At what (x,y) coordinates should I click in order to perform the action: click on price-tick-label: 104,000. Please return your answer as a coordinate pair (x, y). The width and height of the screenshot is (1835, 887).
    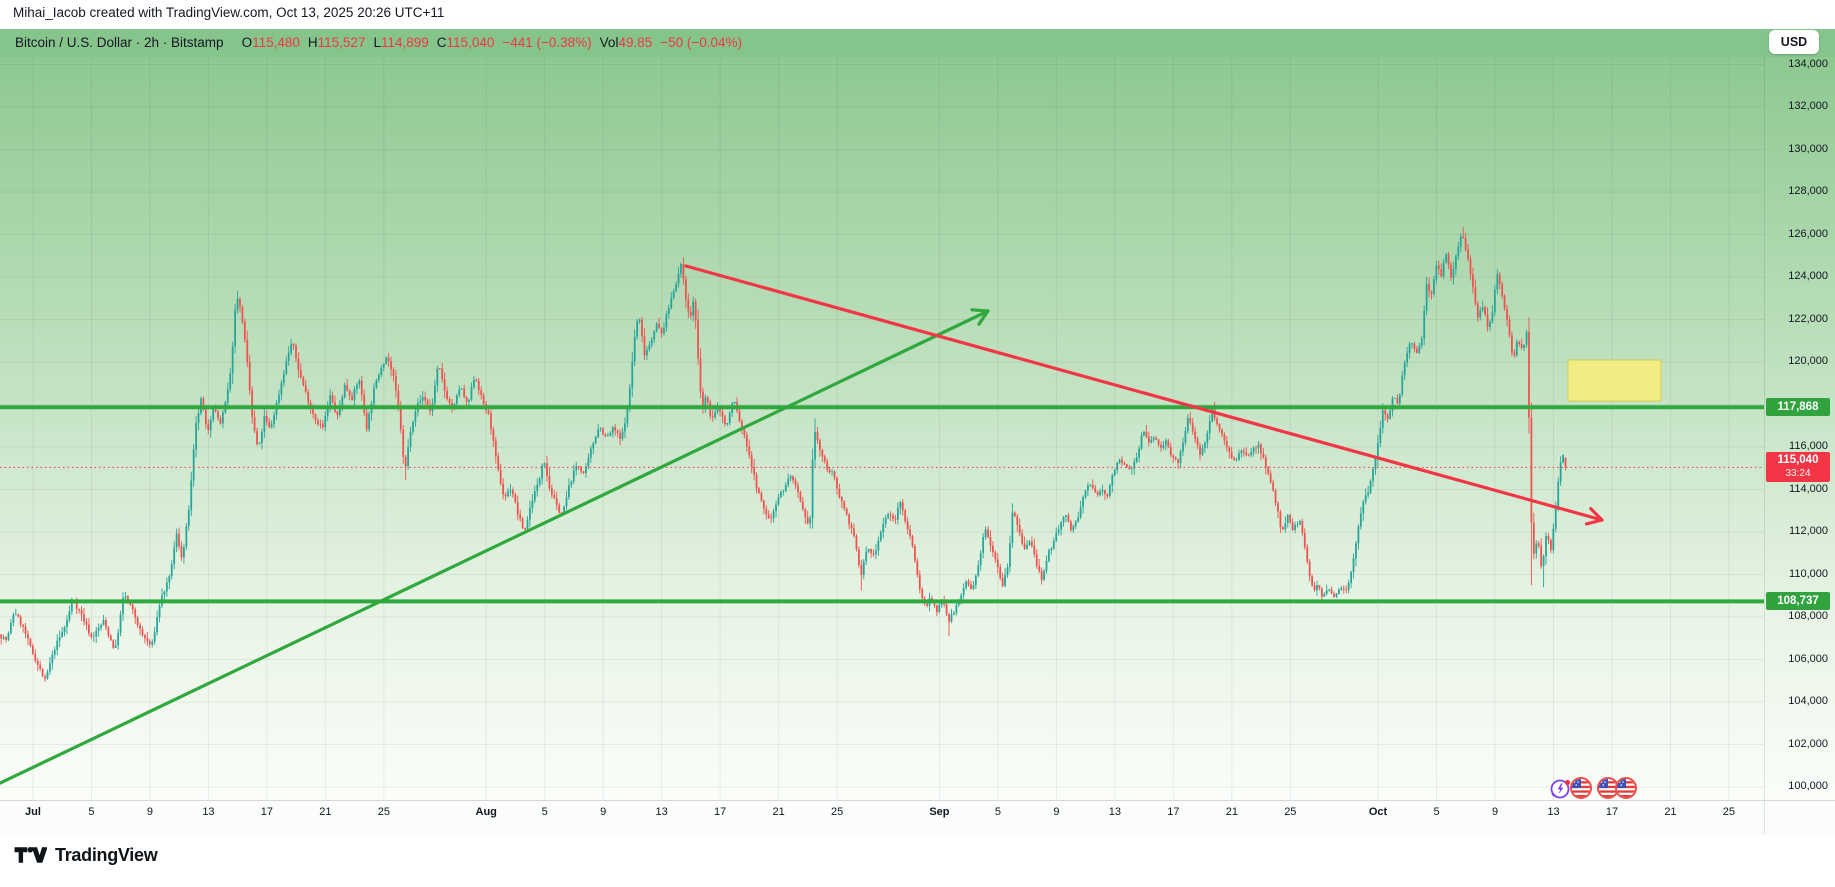
    Looking at the image, I should click on (1808, 701).